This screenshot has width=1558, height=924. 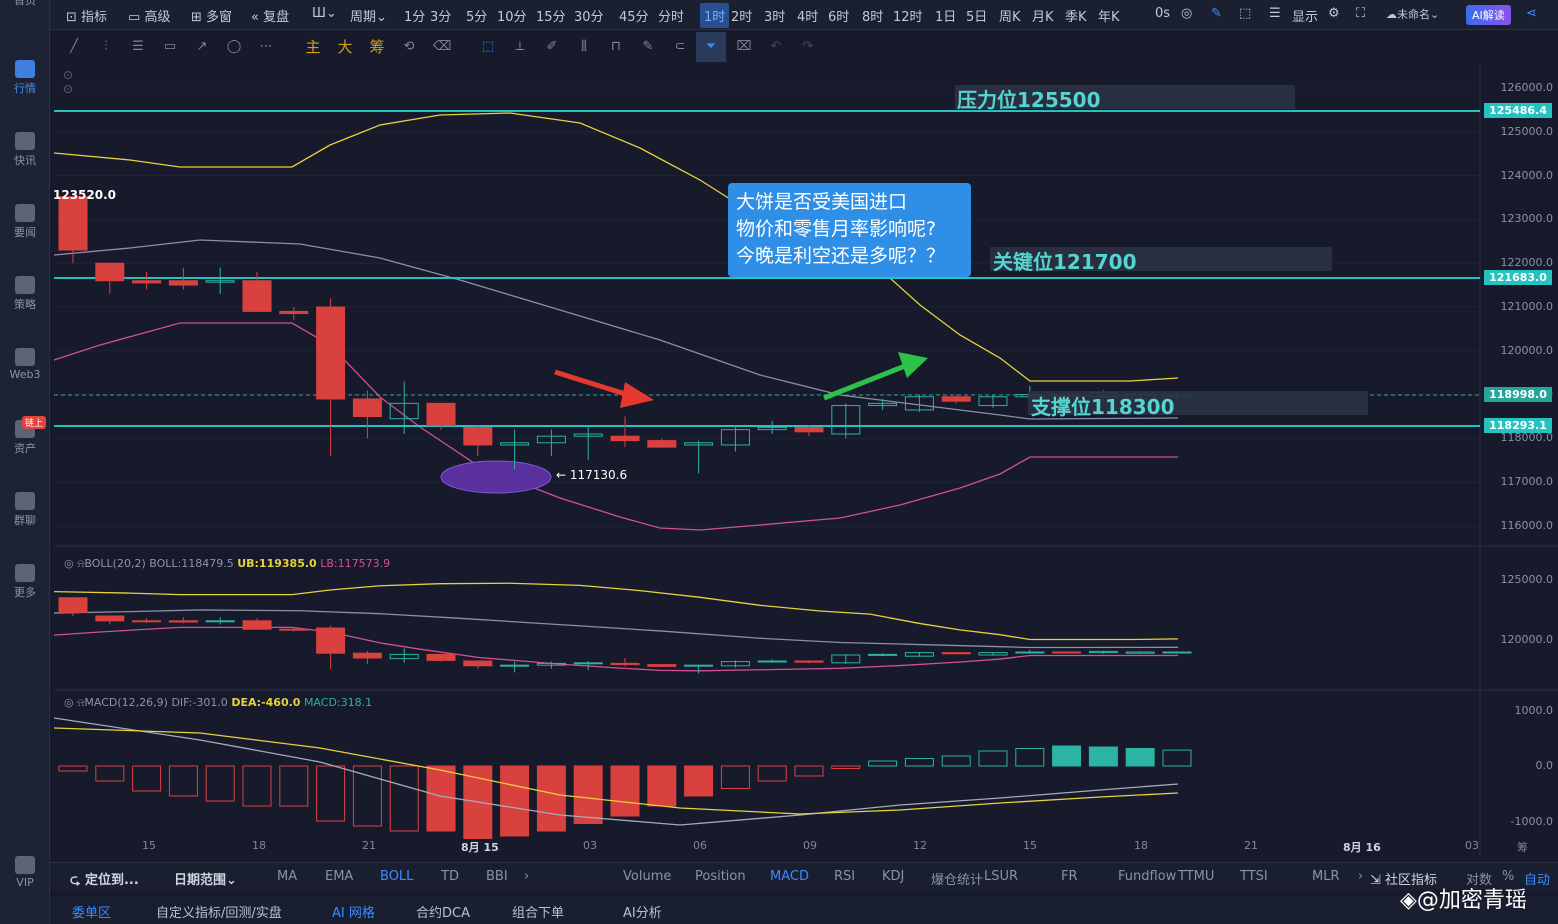 What do you see at coordinates (839, 17) in the screenshot?
I see `interval-12: 6时` at bounding box center [839, 17].